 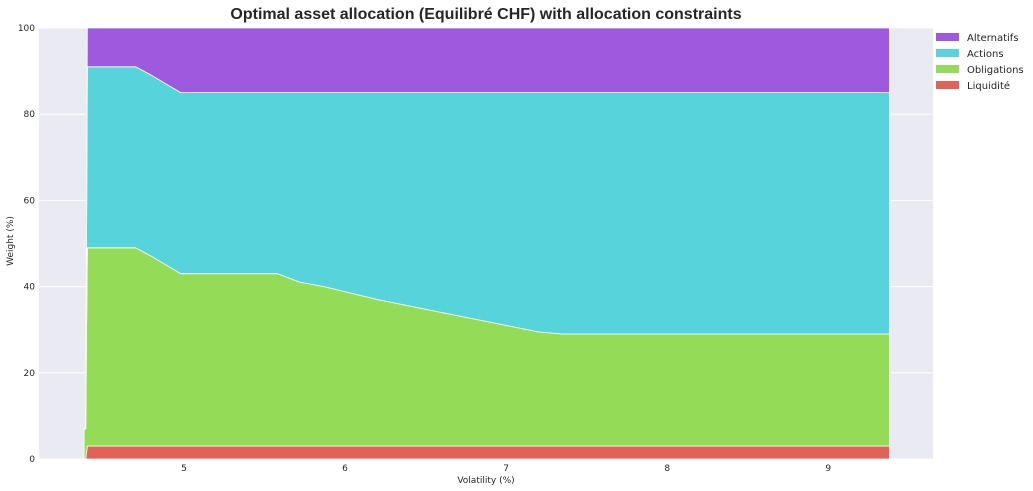 What do you see at coordinates (980, 62) in the screenshot?
I see `legend: Alternatifs Actions Obligations Liquidité` at bounding box center [980, 62].